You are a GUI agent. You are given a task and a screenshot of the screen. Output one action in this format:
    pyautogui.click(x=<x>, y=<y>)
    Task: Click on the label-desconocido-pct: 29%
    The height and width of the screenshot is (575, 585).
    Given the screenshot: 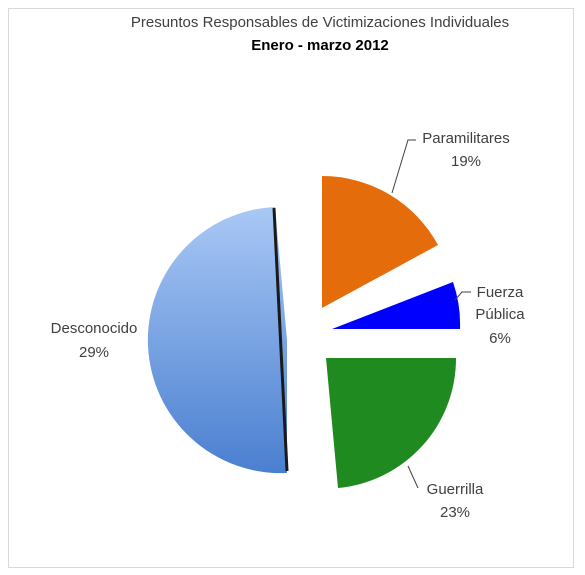 What is the action you would take?
    pyautogui.click(x=94, y=352)
    